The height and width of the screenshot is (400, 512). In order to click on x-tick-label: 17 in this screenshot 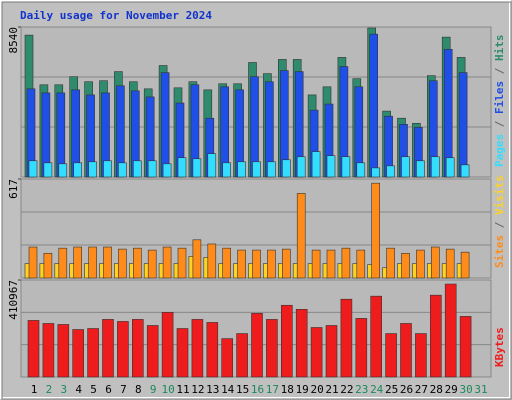, I will do `click(272, 389)`.